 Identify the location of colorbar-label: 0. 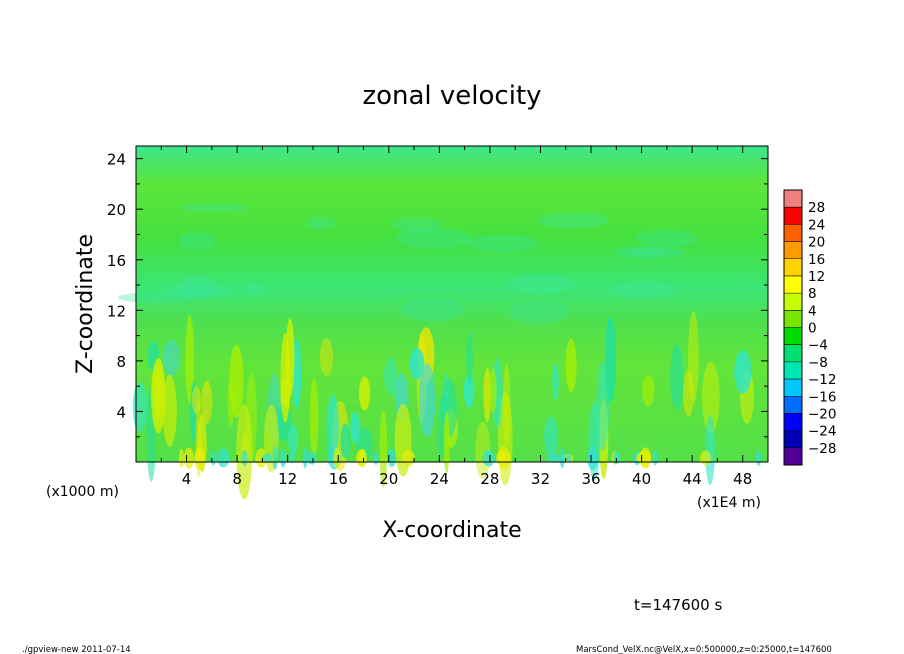
(812, 329).